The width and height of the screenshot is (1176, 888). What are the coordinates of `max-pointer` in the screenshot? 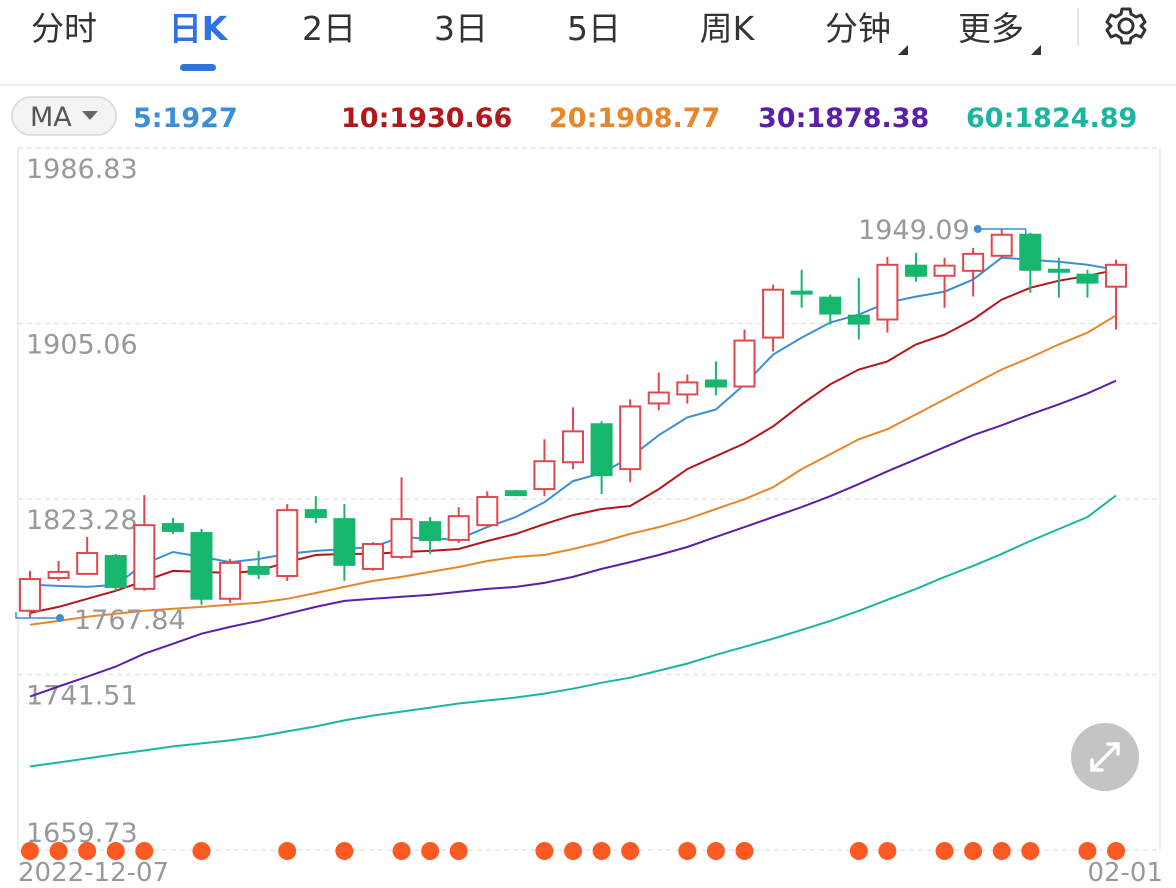 It's located at (1002, 231).